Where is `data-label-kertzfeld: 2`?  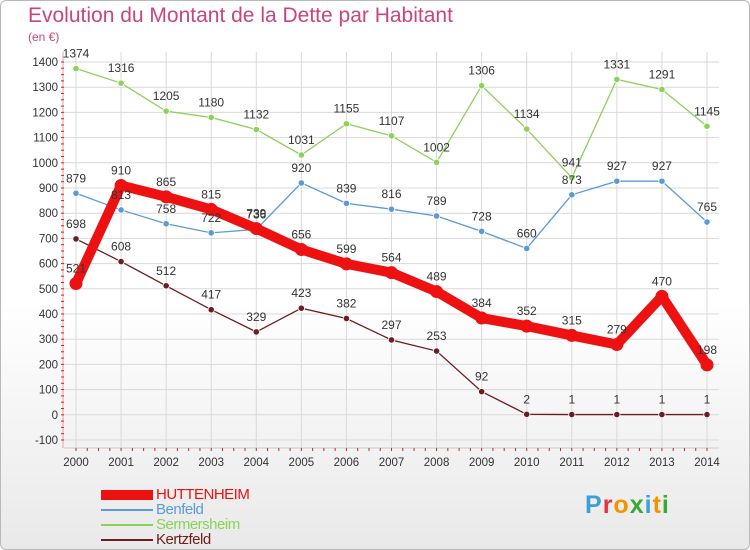
data-label-kertzfeld: 2 is located at coordinates (526, 399).